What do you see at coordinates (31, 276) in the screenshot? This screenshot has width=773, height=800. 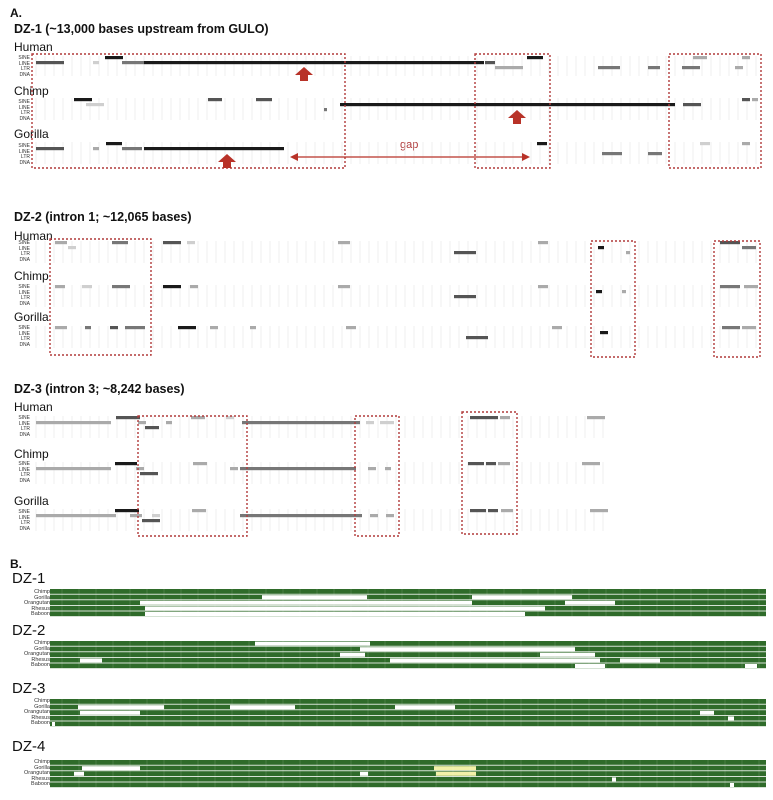 I see `dz2-species-chimp: Chimp` at bounding box center [31, 276].